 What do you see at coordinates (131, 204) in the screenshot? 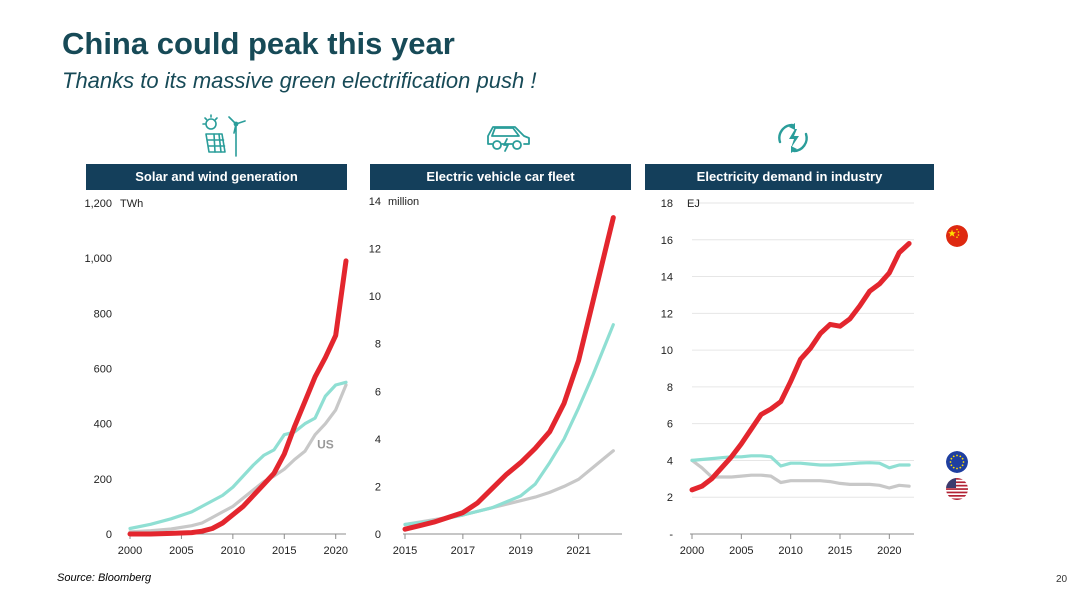
I see `unit-label: TWh` at bounding box center [131, 204].